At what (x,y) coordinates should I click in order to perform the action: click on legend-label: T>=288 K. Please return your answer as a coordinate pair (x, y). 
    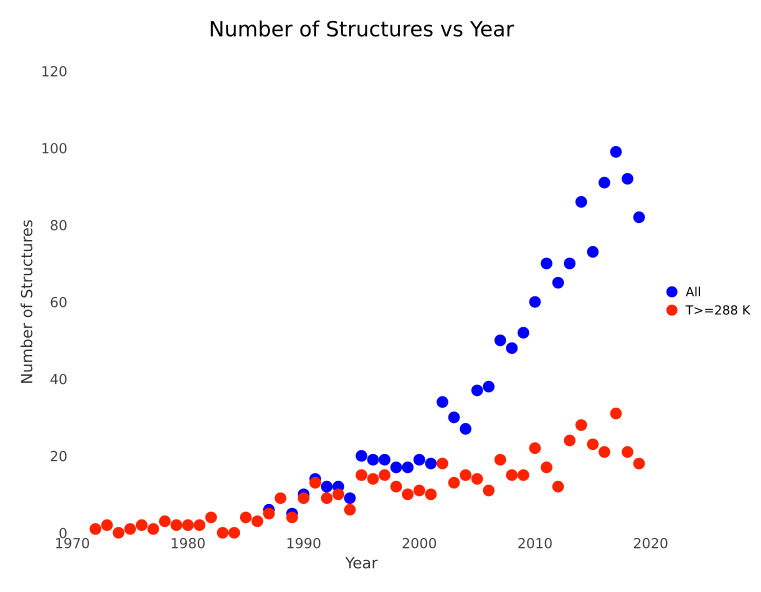
    Looking at the image, I should click on (718, 310).